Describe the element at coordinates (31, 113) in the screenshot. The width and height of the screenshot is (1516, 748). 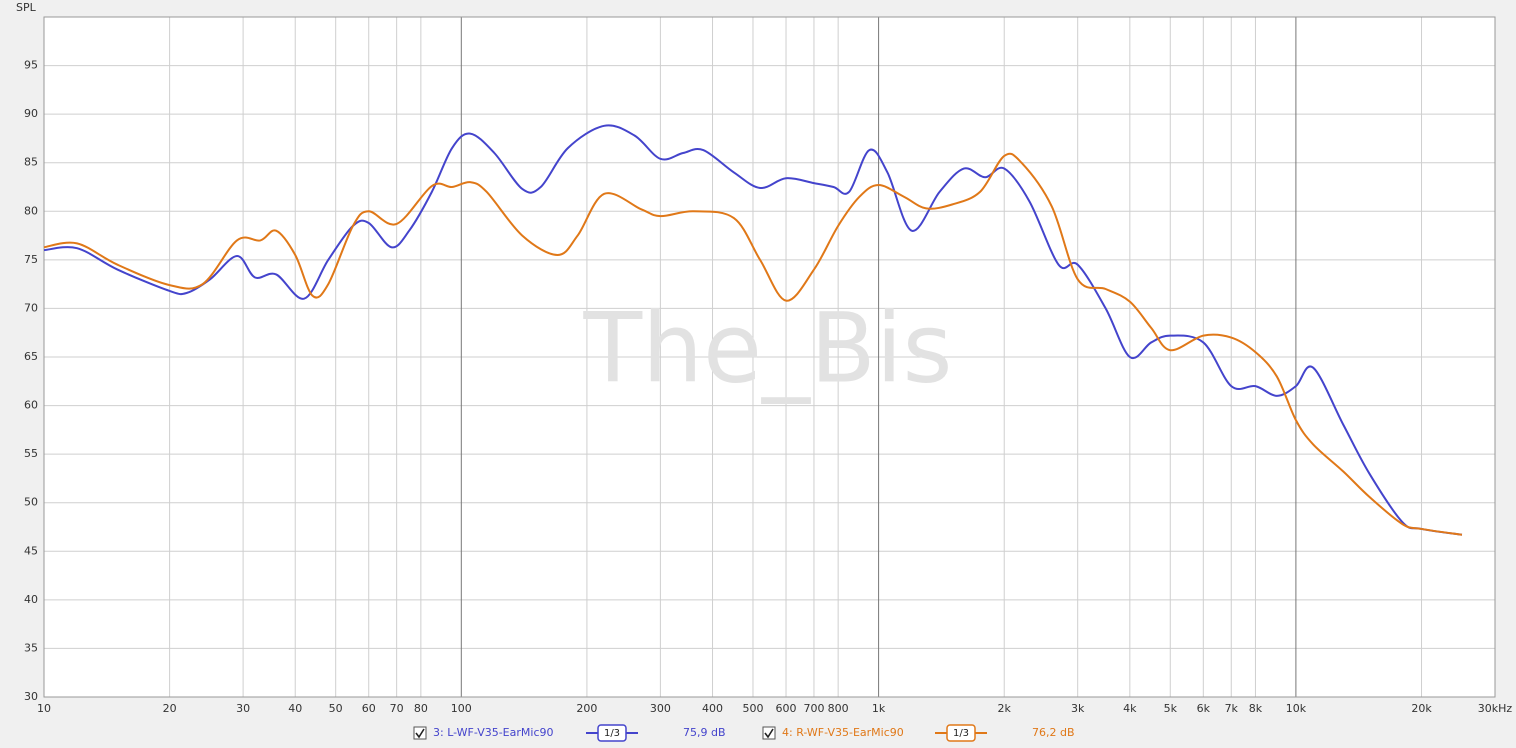
I see `y-tick-label: 90` at that location.